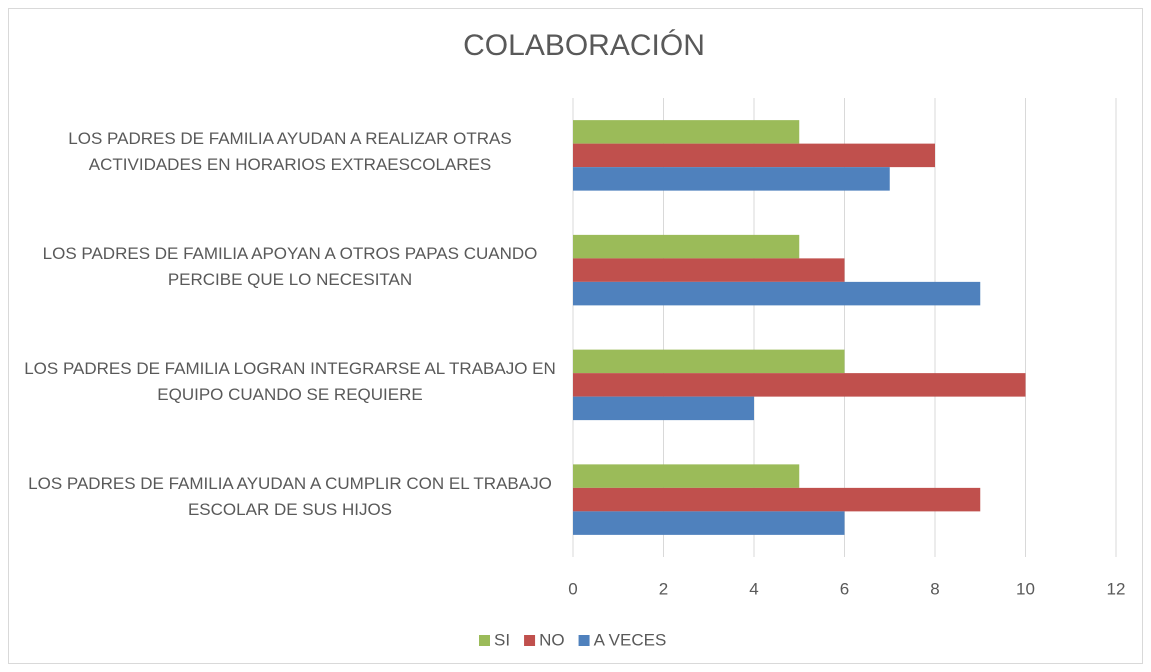  Describe the element at coordinates (663, 588) in the screenshot. I see `x-tick-label: 2` at that location.